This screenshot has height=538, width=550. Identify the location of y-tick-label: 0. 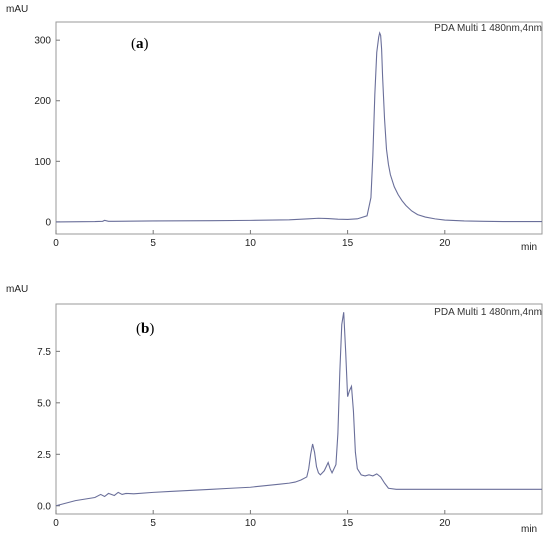
(48, 222).